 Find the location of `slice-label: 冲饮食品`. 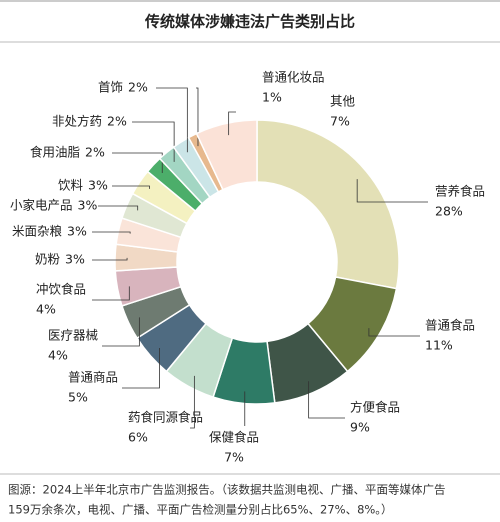

slice-label: 冲饮食品 is located at coordinates (61, 289).